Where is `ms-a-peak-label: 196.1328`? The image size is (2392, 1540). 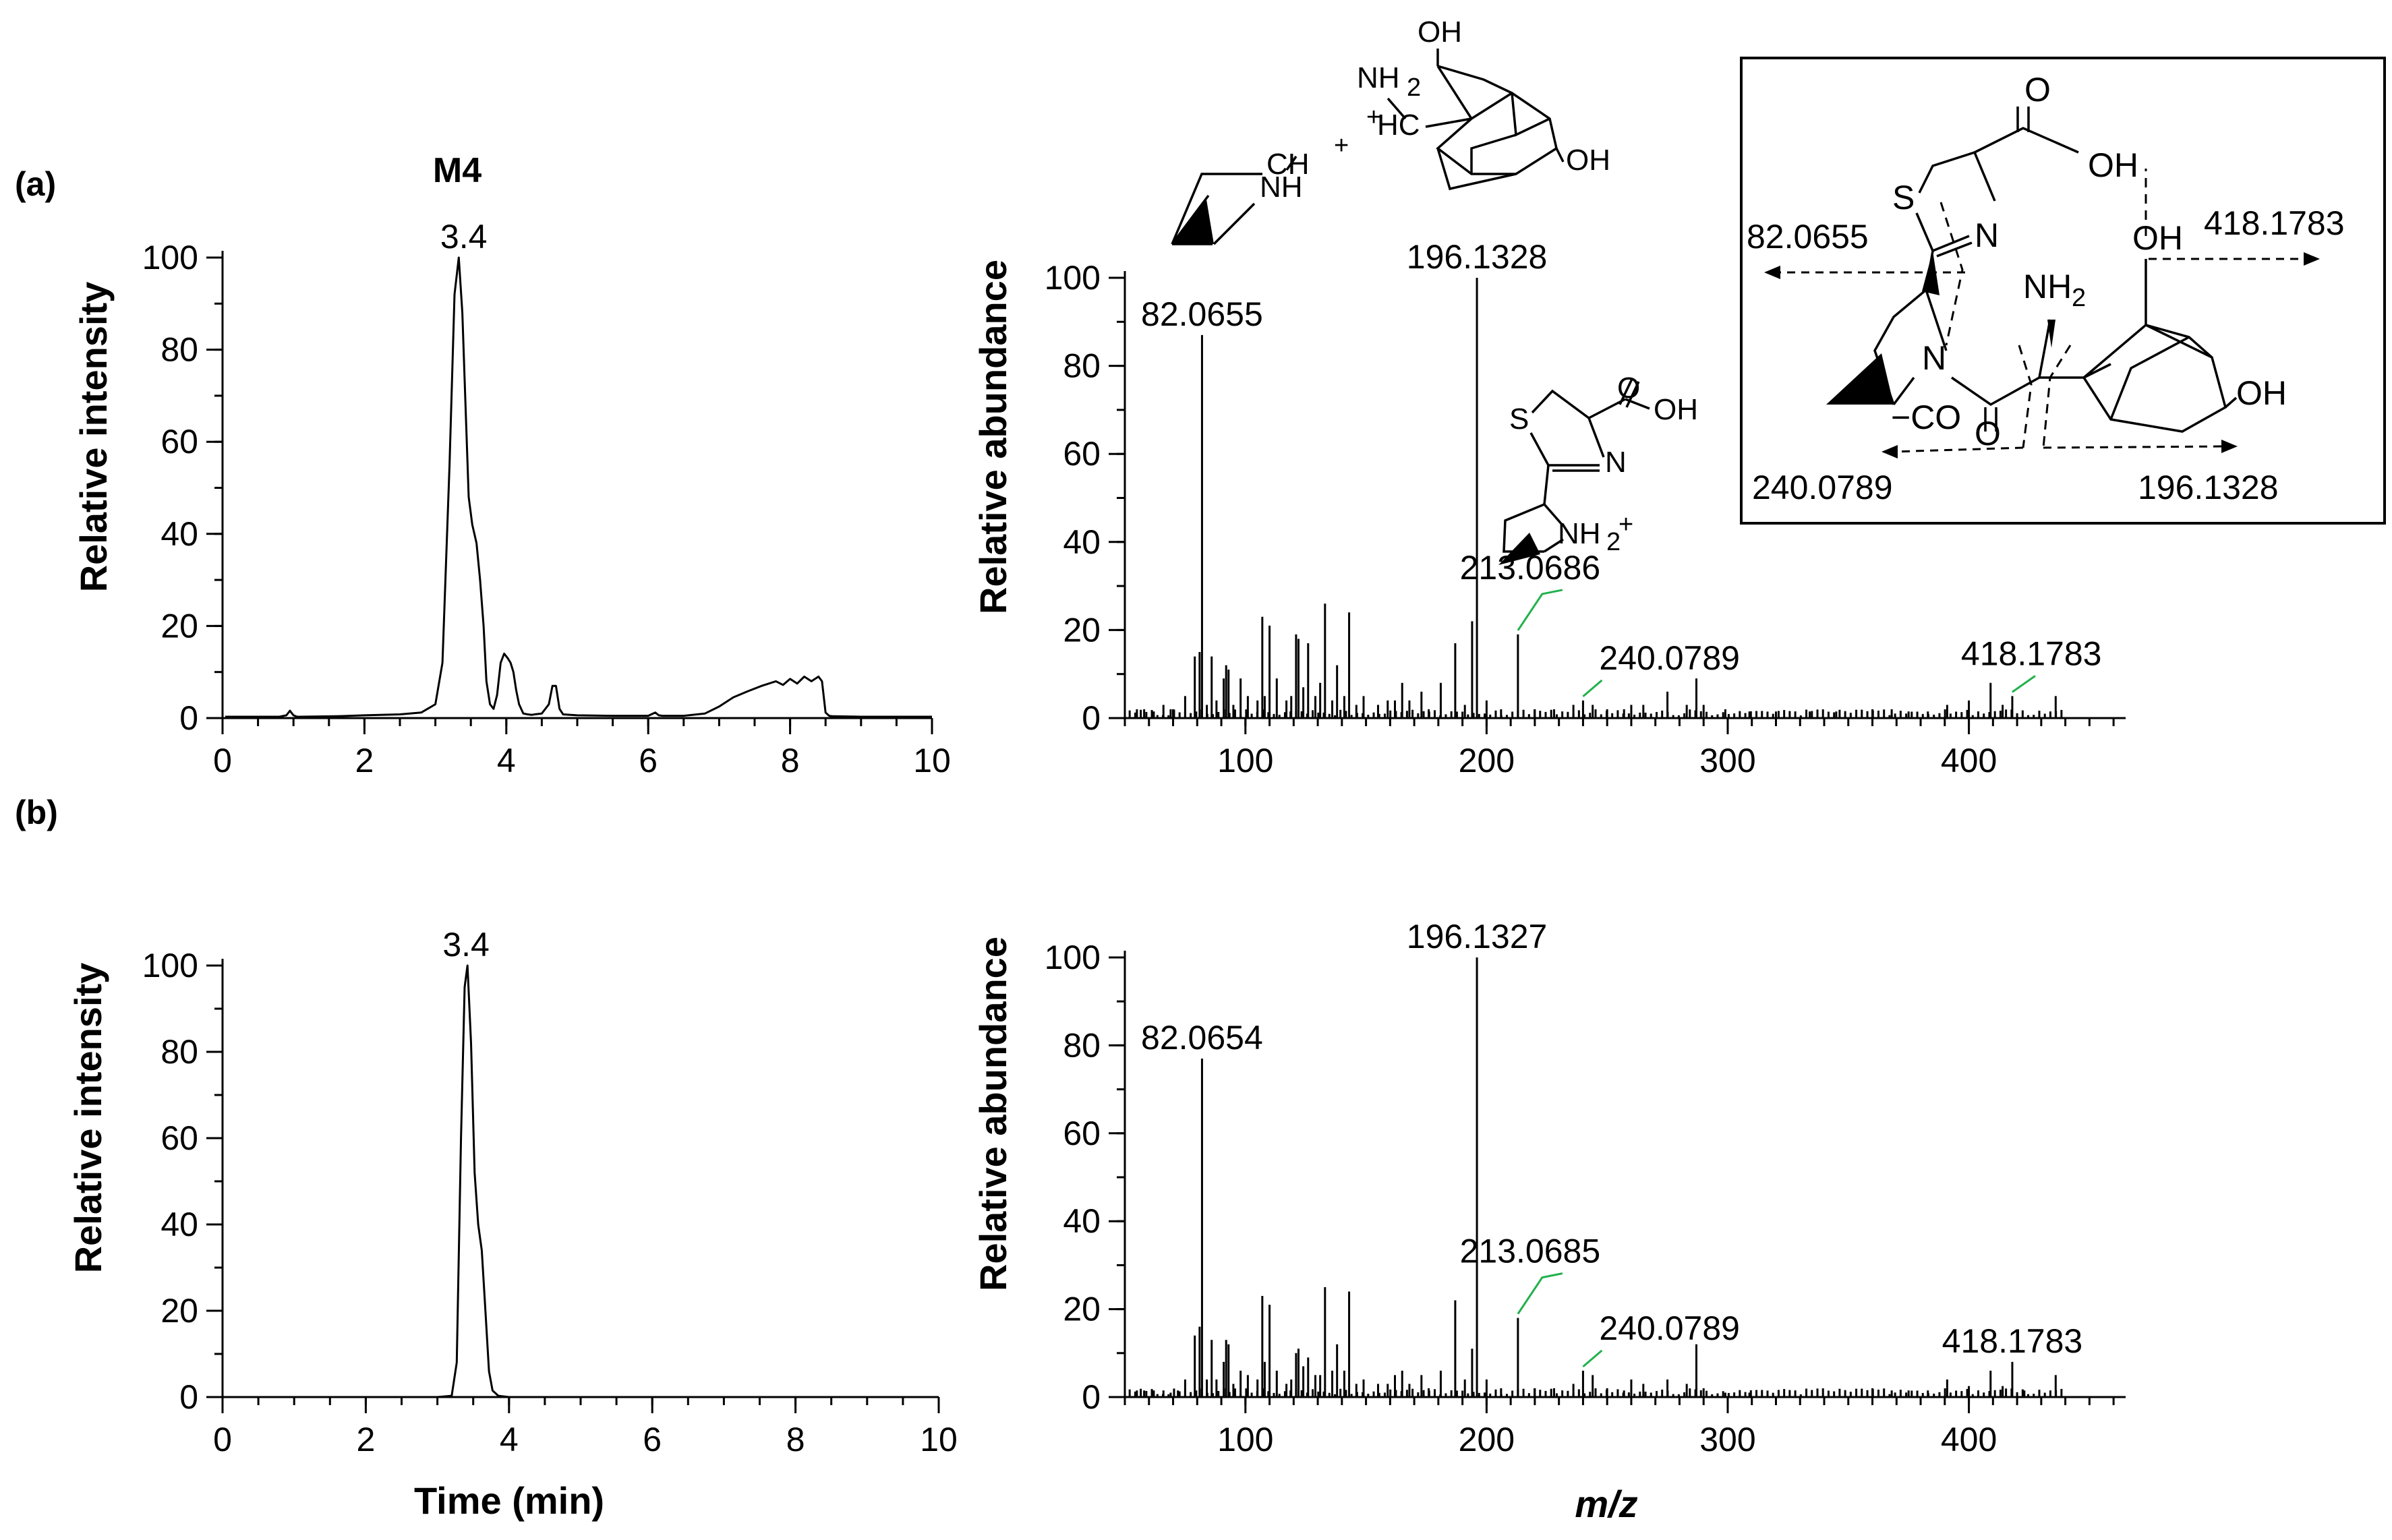
ms-a-peak-label: 196.1328 is located at coordinates (1477, 257).